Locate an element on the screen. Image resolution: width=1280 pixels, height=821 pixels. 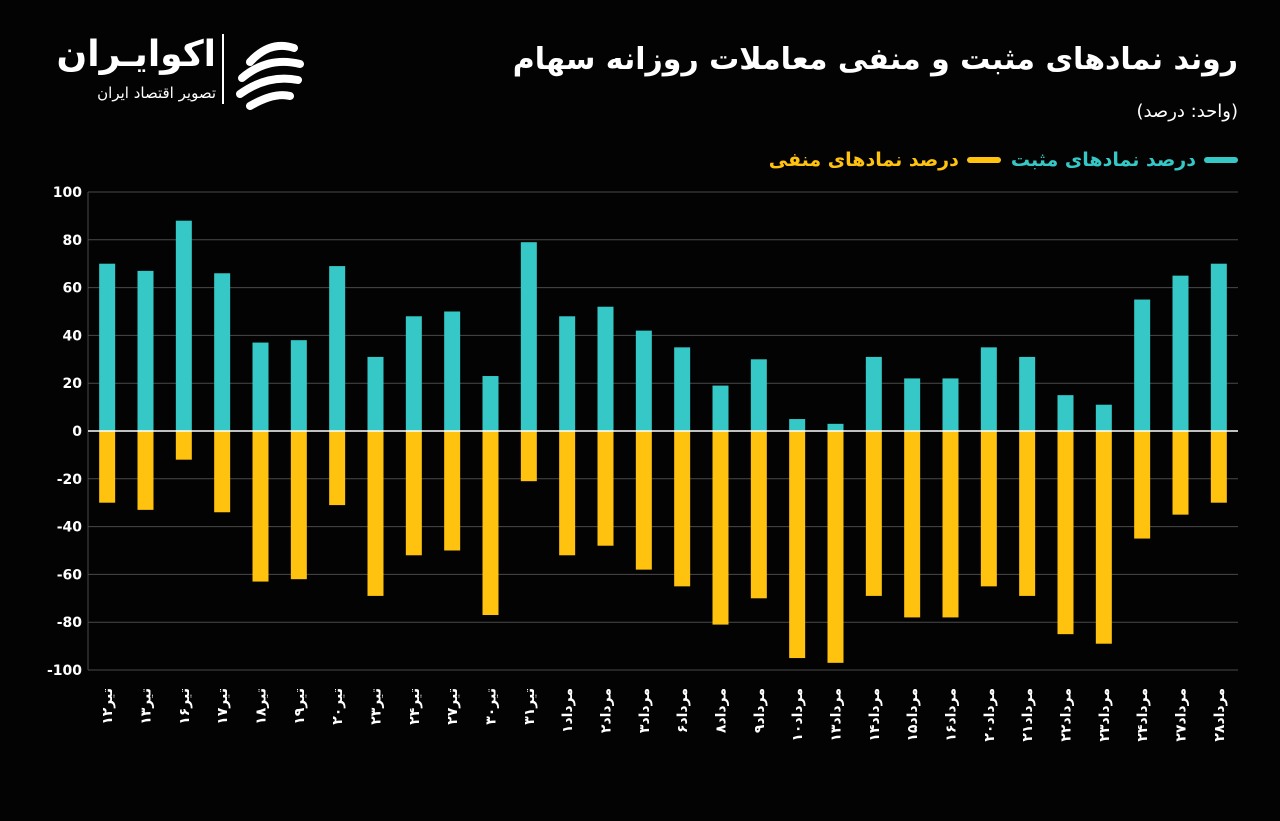
y-tick-label: 100 is located at coordinates (67, 193).